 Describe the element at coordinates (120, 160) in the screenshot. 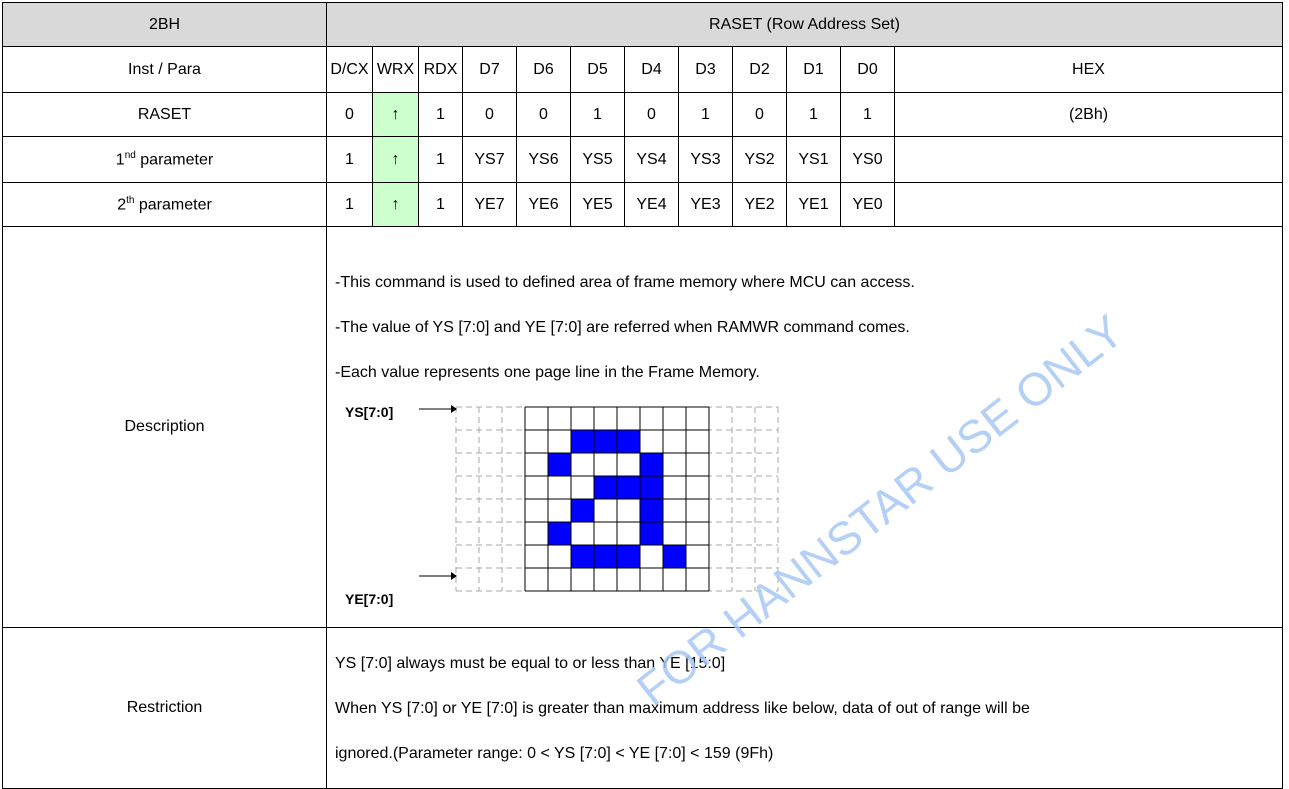

I see `label-text: 1` at that location.